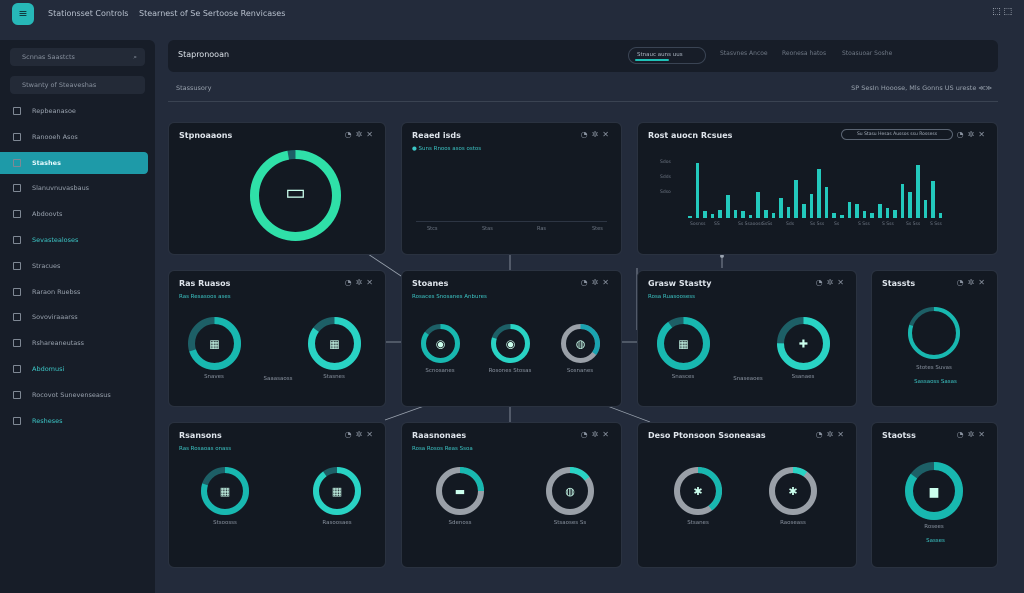 This screenshot has width=1024, height=593. Describe the element at coordinates (295, 195) in the screenshot. I see `donut-chart: ▭` at that location.